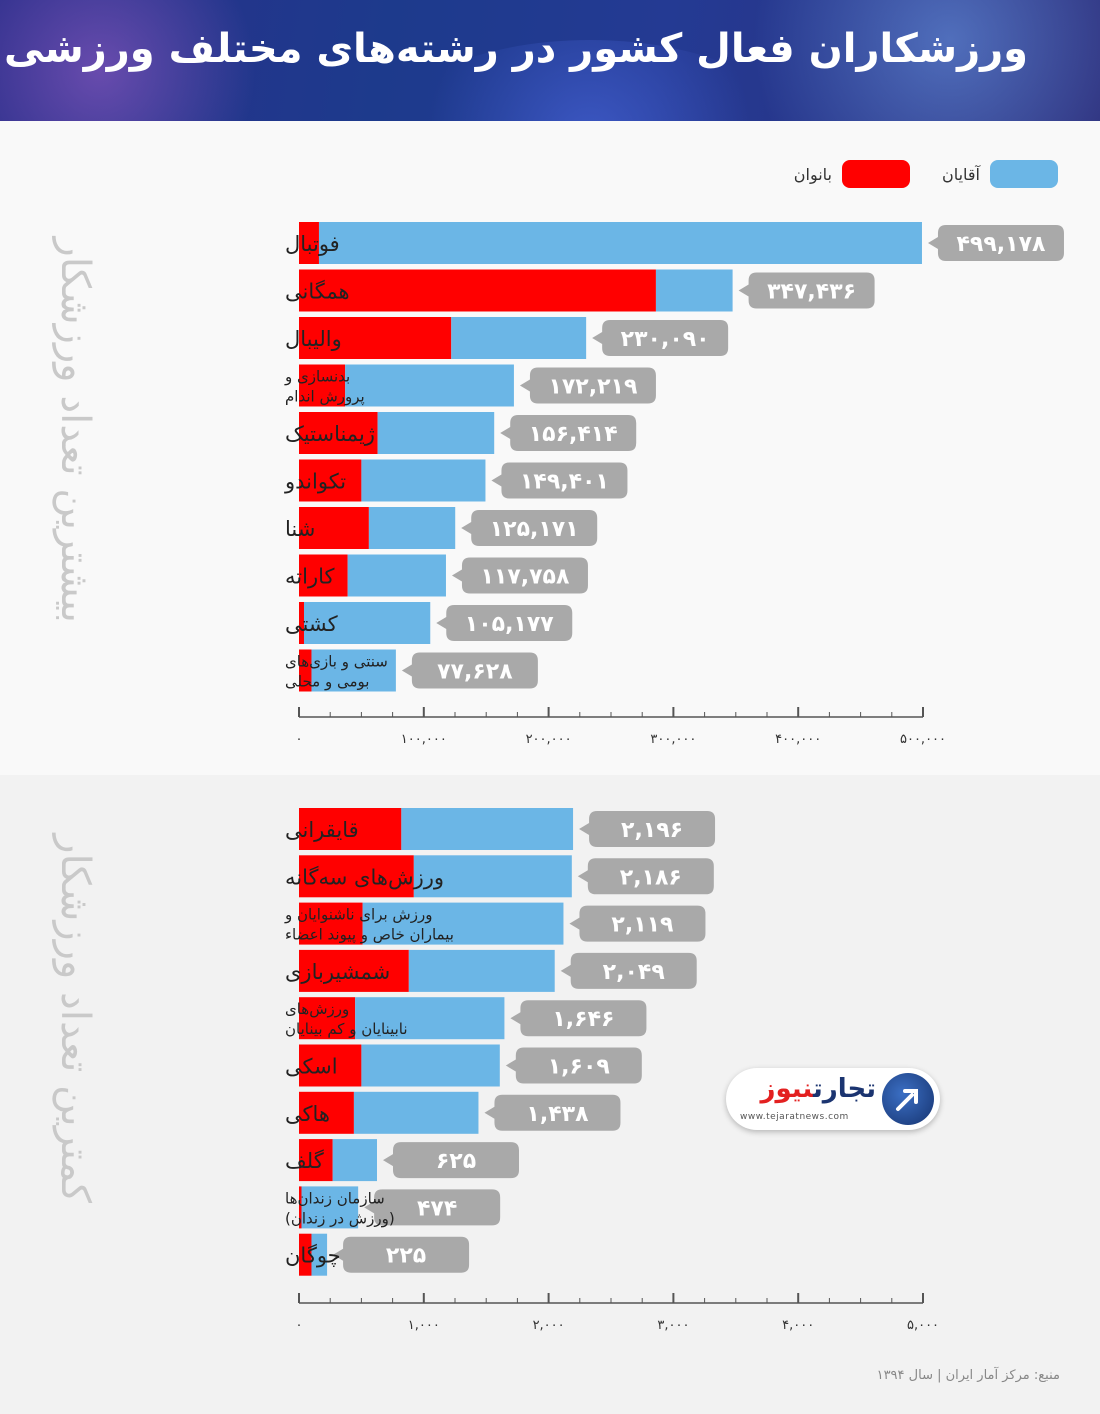 The width and height of the screenshot is (1100, 1414). What do you see at coordinates (564, 482) in the screenshot?
I see `data-label-6: ۱۴۹,۴۰۱` at bounding box center [564, 482].